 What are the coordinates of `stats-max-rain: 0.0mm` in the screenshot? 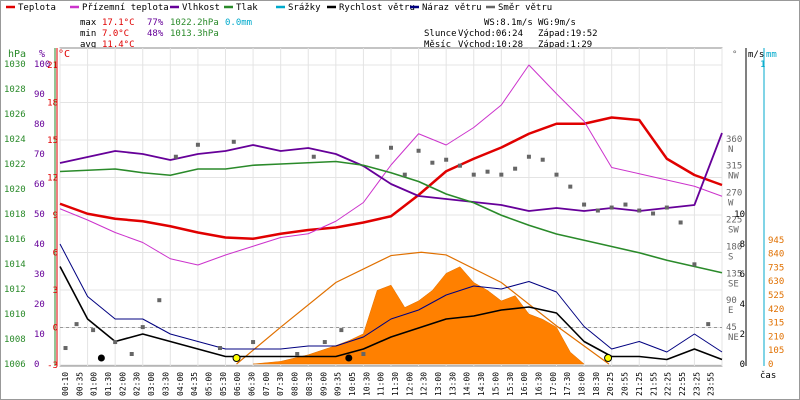 It's located at (238, 23).